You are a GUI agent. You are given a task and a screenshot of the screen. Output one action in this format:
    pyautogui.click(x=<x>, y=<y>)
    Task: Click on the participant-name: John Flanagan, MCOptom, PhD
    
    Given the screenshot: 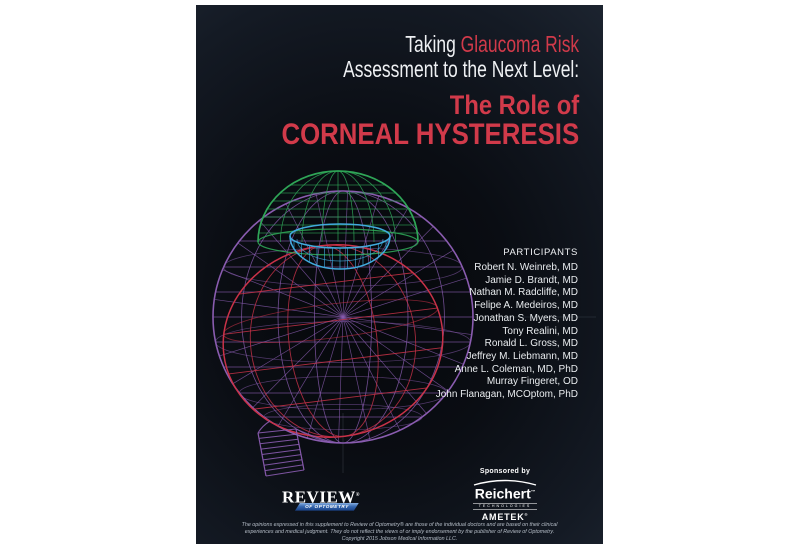 What is the action you would take?
    pyautogui.click(x=506, y=395)
    